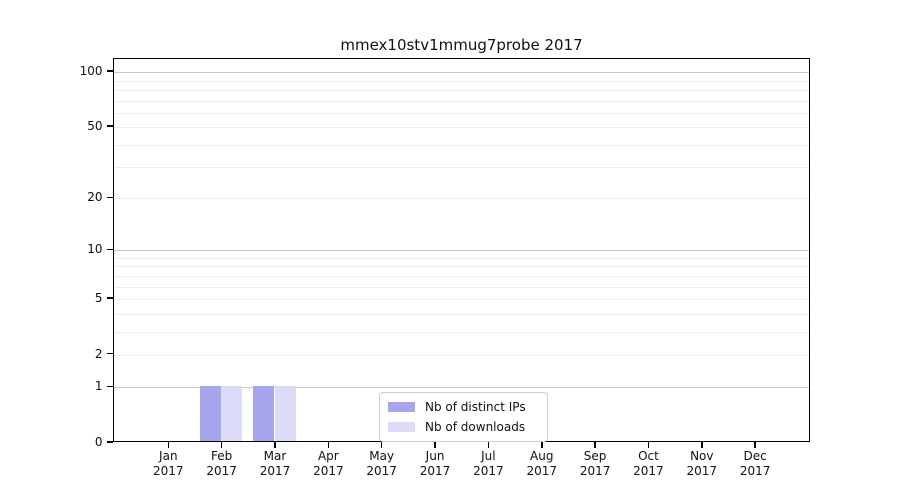 The width and height of the screenshot is (900, 500). I want to click on y-tick-label: 50, so click(95, 126).